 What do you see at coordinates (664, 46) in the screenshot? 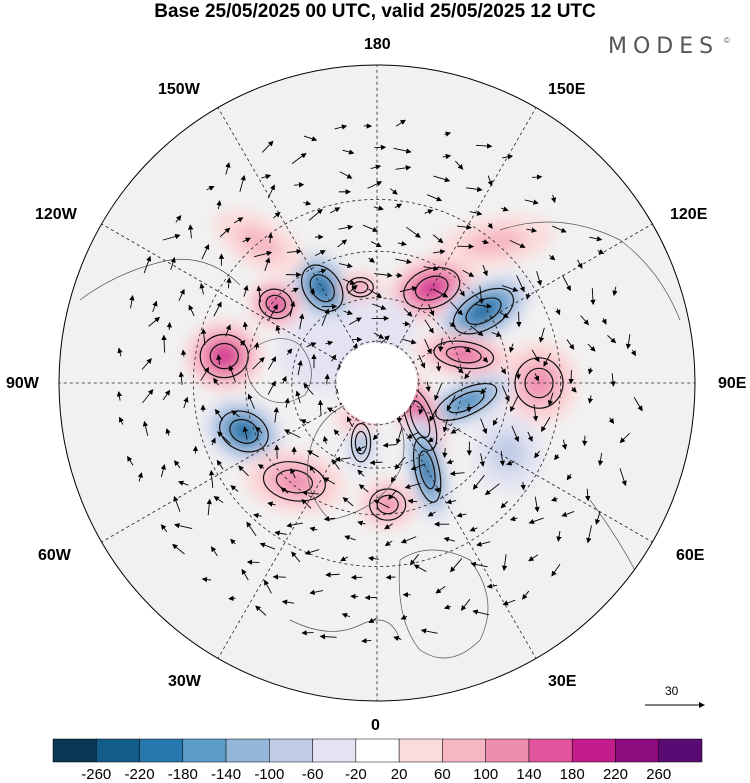
I see `modes-logo: MODES` at bounding box center [664, 46].